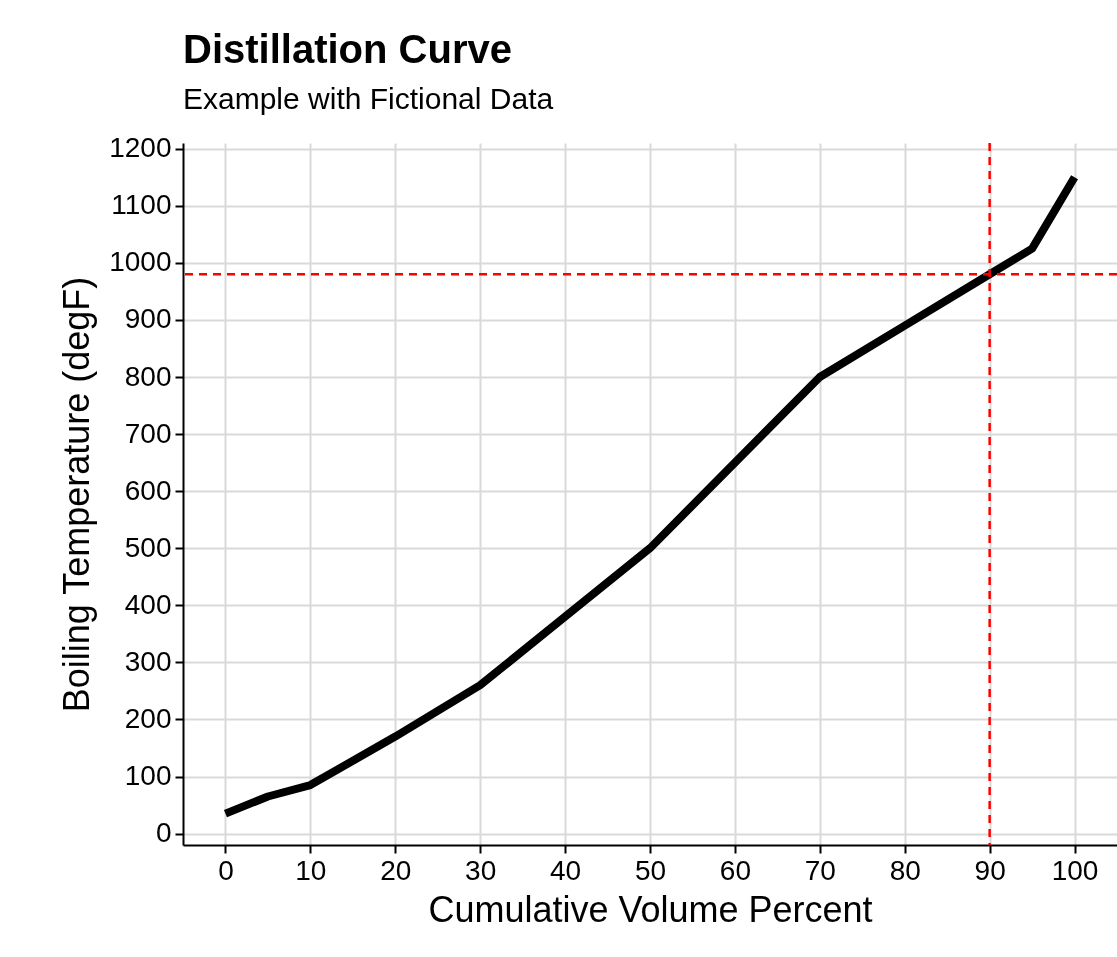 The image size is (1117, 957). Describe the element at coordinates (1075, 870) in the screenshot. I see `x-tick-label: 100` at that location.